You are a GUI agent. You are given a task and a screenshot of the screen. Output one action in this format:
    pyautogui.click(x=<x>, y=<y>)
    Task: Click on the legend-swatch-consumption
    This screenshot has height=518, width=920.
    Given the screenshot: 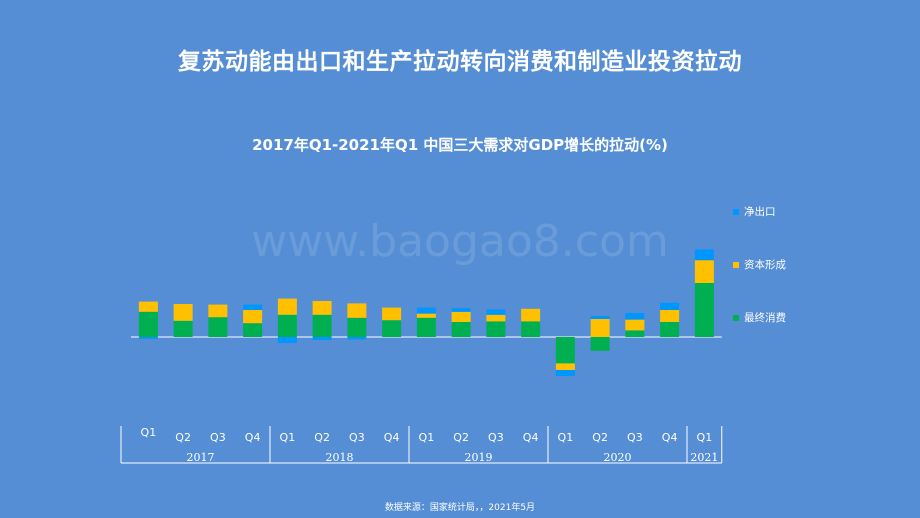 What is the action you would take?
    pyautogui.click(x=736, y=317)
    